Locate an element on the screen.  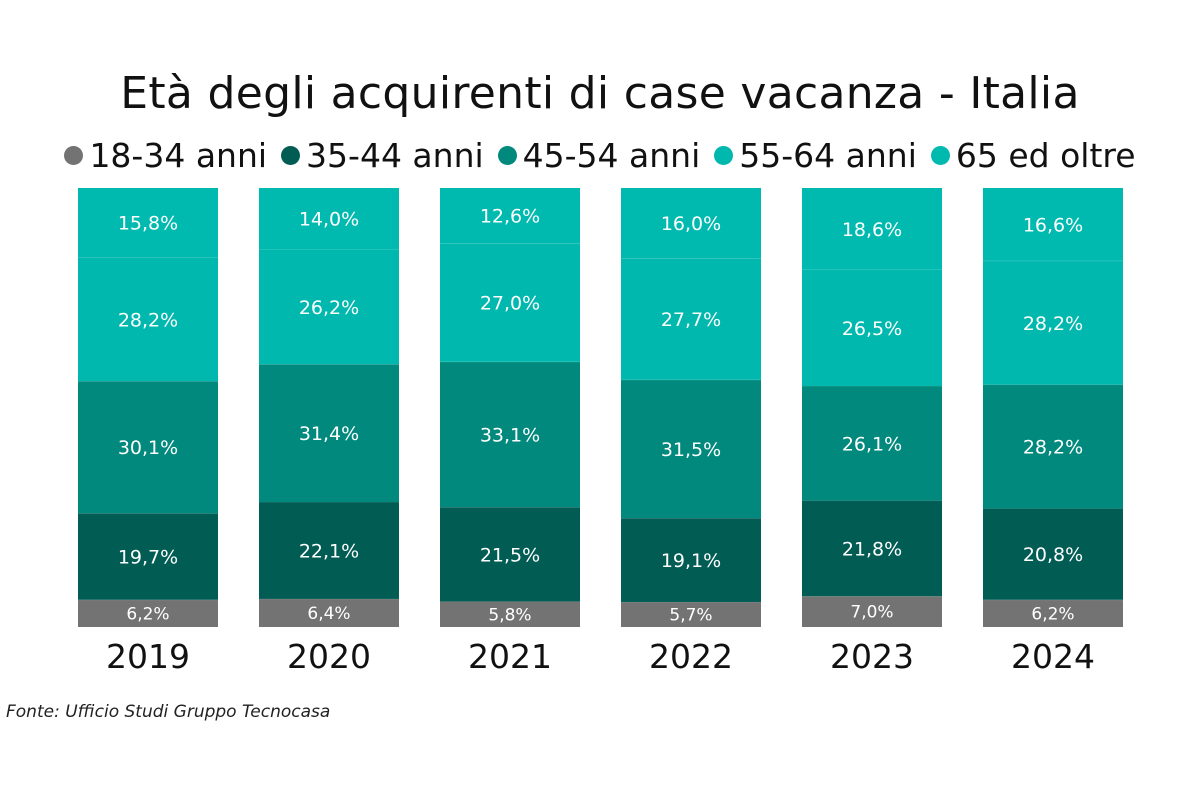
x-tick-label-2020: 2020 is located at coordinates (329, 656).